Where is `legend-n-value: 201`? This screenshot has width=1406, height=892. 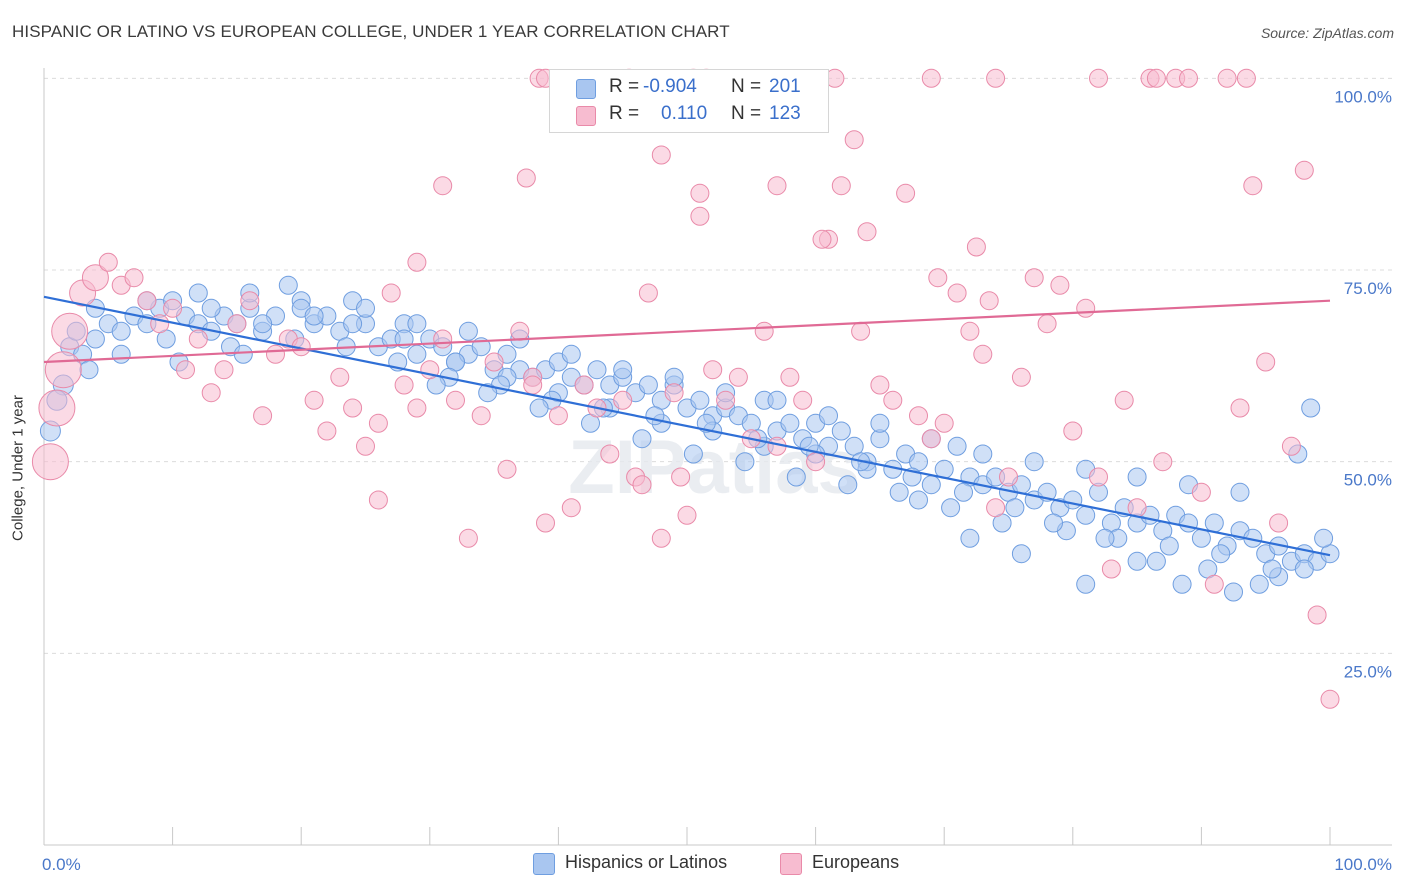
legend-n-value: 201 is located at coordinates (785, 86).